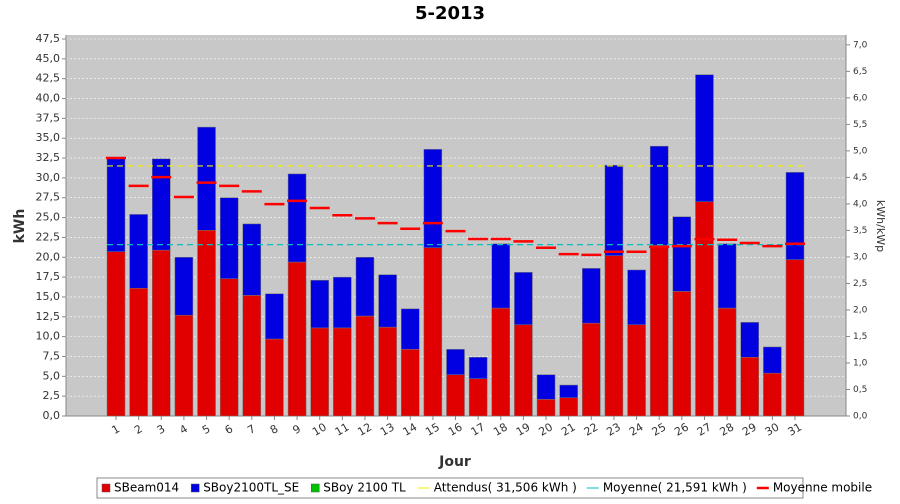  What do you see at coordinates (860, 390) in the screenshot?
I see `y2-tick-label: 0,5` at bounding box center [860, 390].